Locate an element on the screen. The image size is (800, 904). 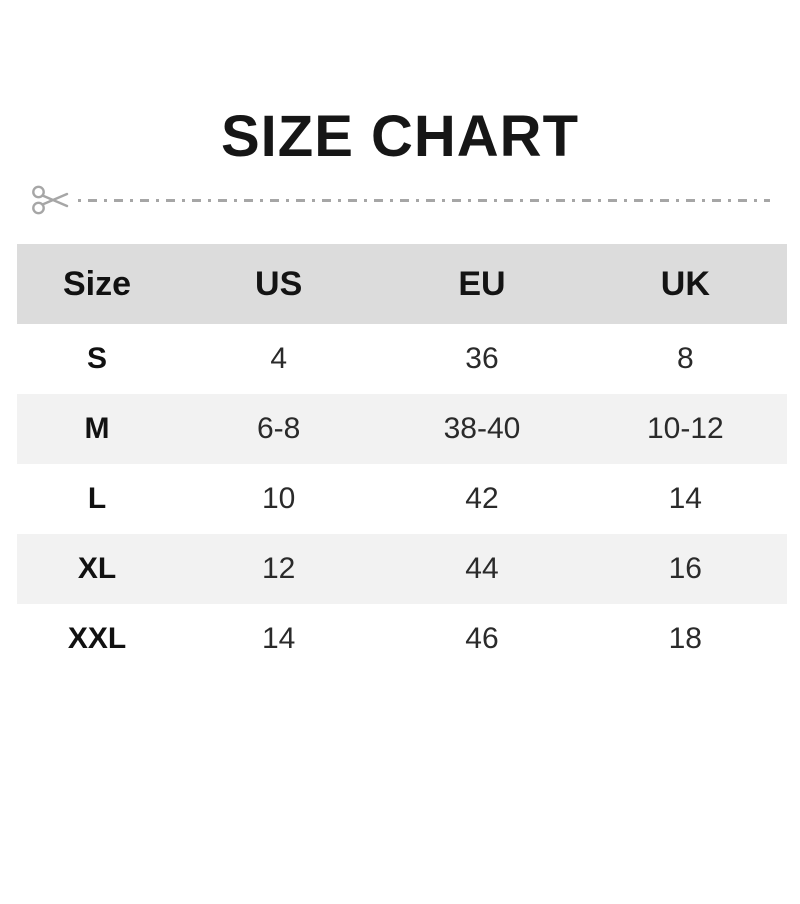
table-cell: 10 is located at coordinates (278, 498).